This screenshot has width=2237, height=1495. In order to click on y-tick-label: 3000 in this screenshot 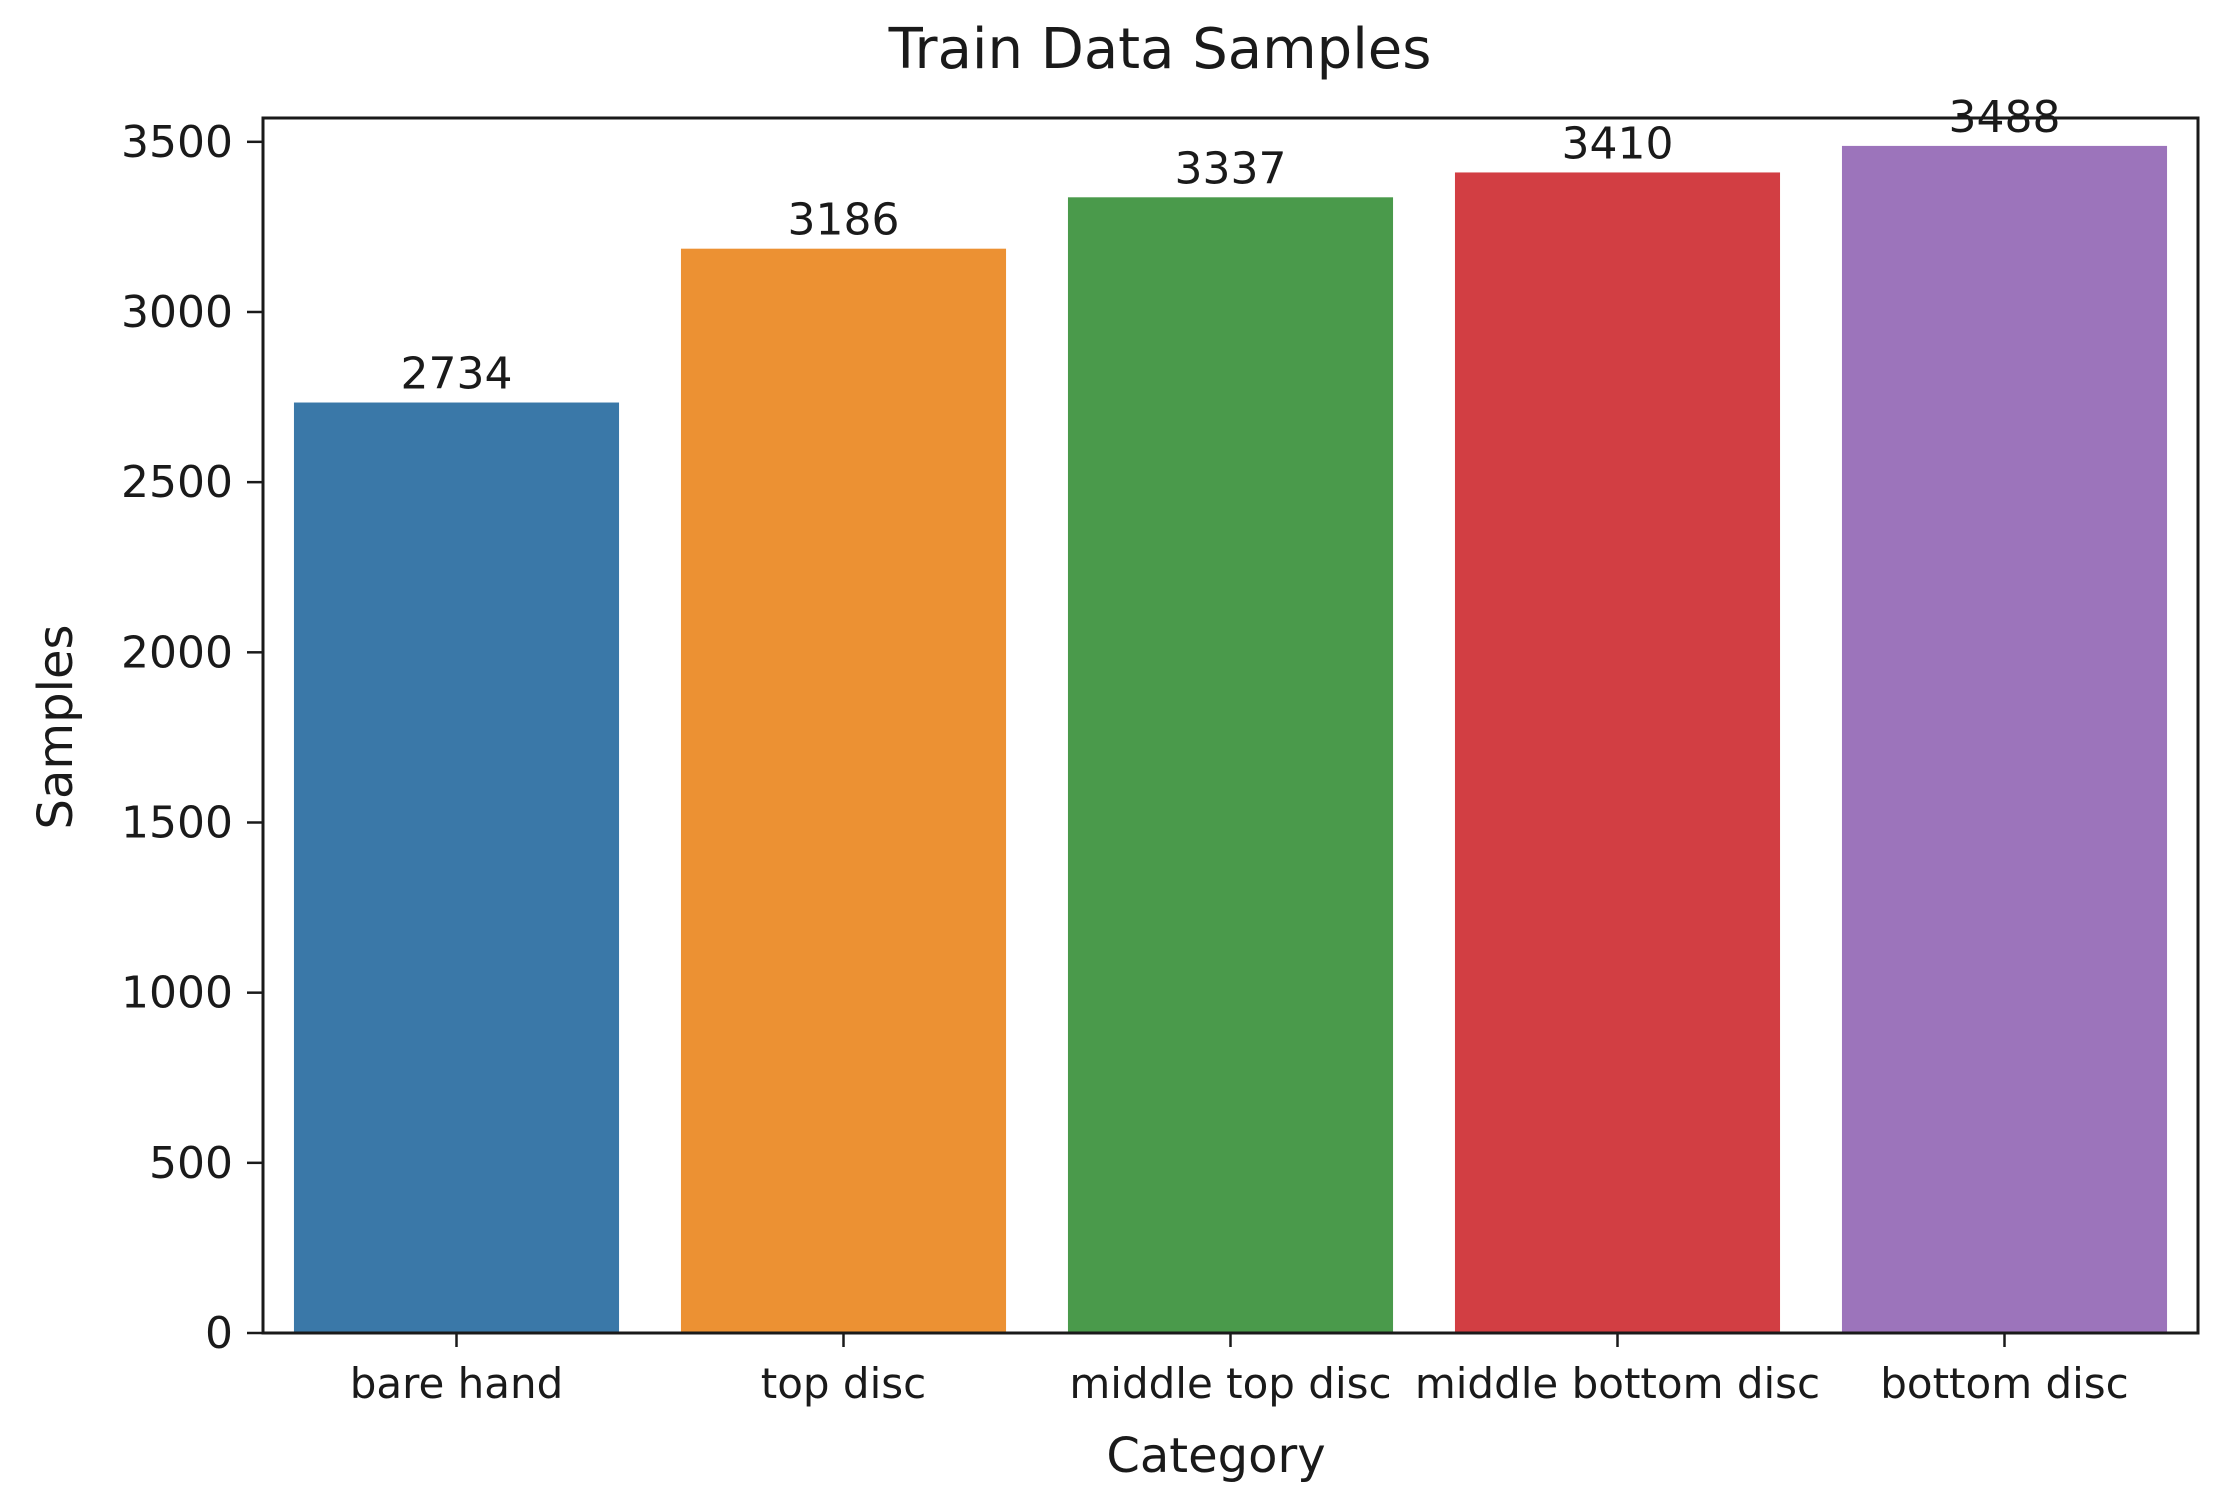, I will do `click(177, 312)`.